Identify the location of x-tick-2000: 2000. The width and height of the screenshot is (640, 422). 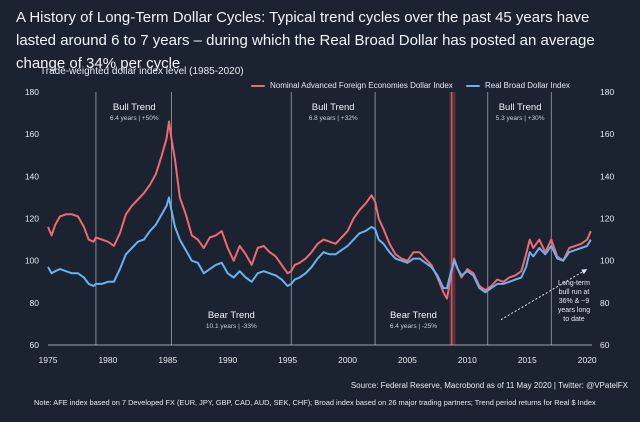
(347, 360).